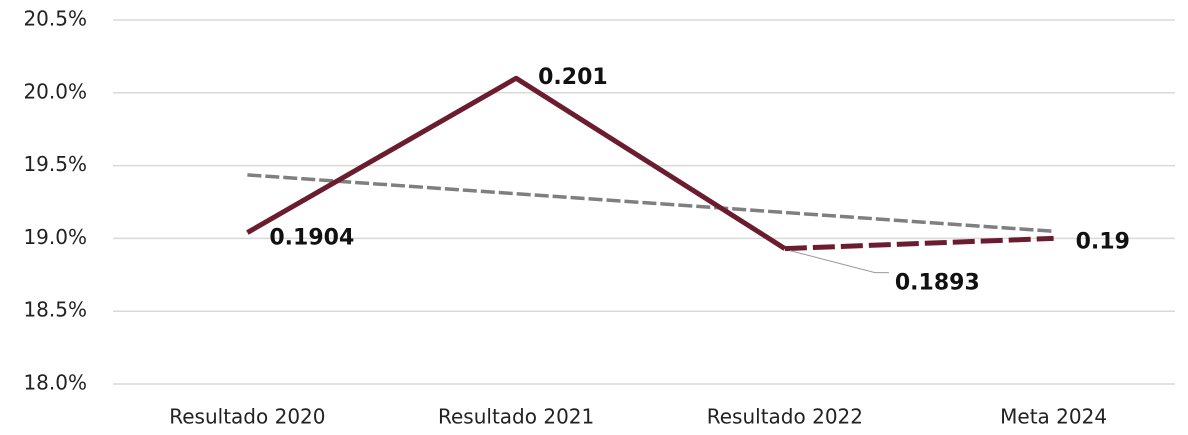 The image size is (1188, 435). I want to click on data-label: 0.1893, so click(937, 283).